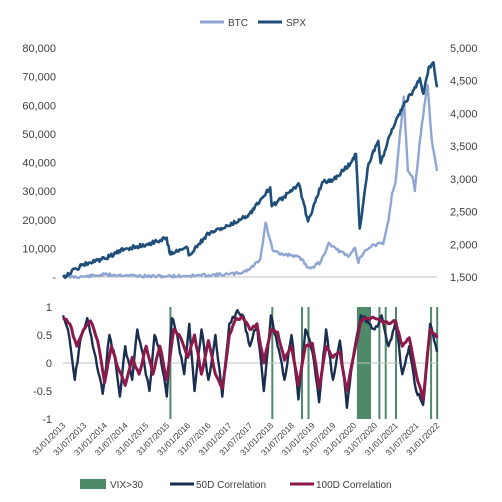 The image size is (502, 502). Describe the element at coordinates (437, 363) in the screenshot. I see `vix-bar` at that location.